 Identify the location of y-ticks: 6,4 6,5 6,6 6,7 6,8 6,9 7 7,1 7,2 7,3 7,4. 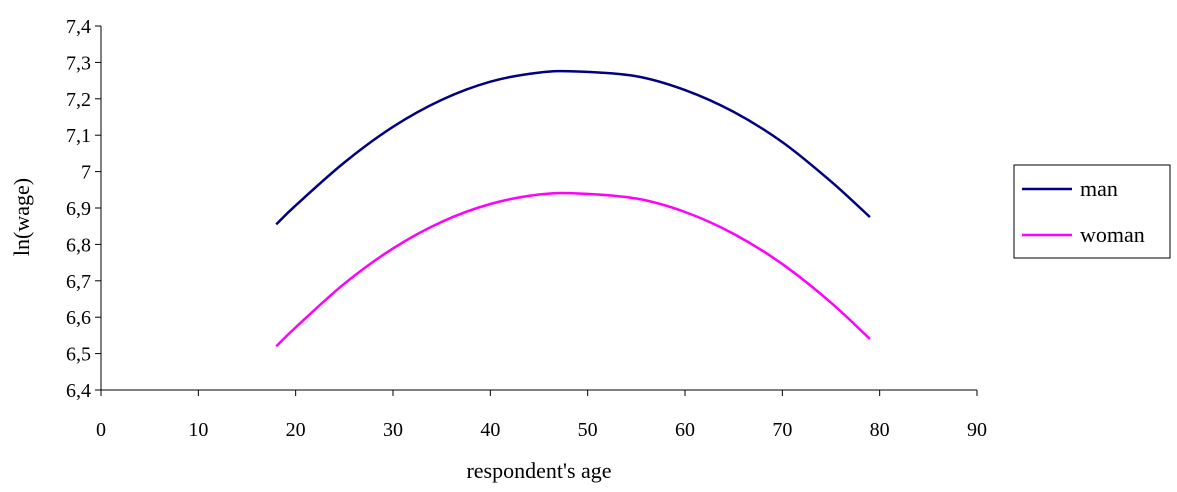
(83, 209).